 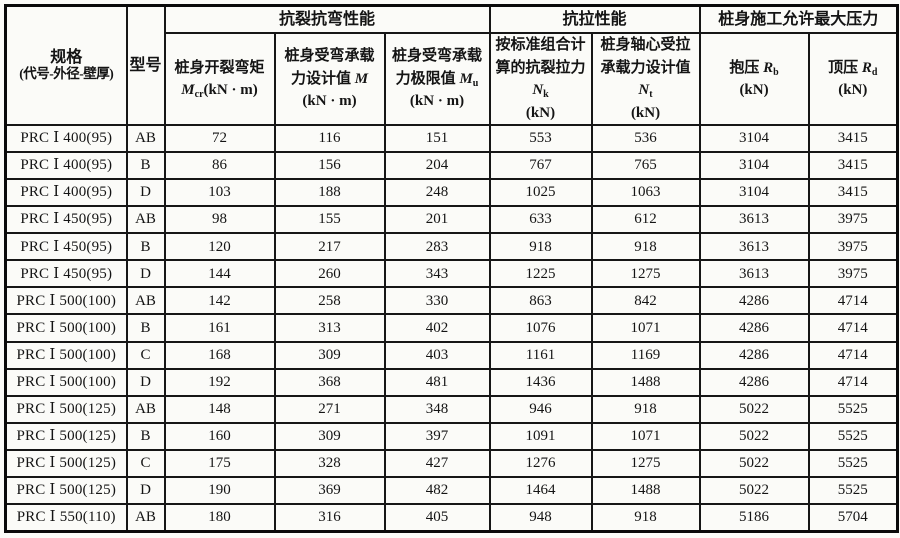 I want to click on mcr-cell: 86, so click(x=219, y=166).